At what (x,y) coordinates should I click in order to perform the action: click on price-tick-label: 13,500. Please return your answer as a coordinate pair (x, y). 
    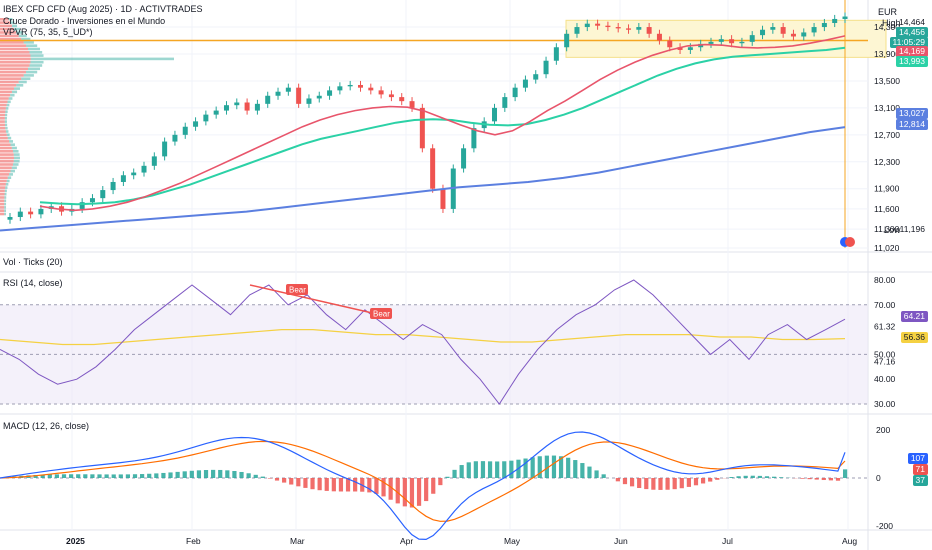
    Looking at the image, I should click on (887, 81).